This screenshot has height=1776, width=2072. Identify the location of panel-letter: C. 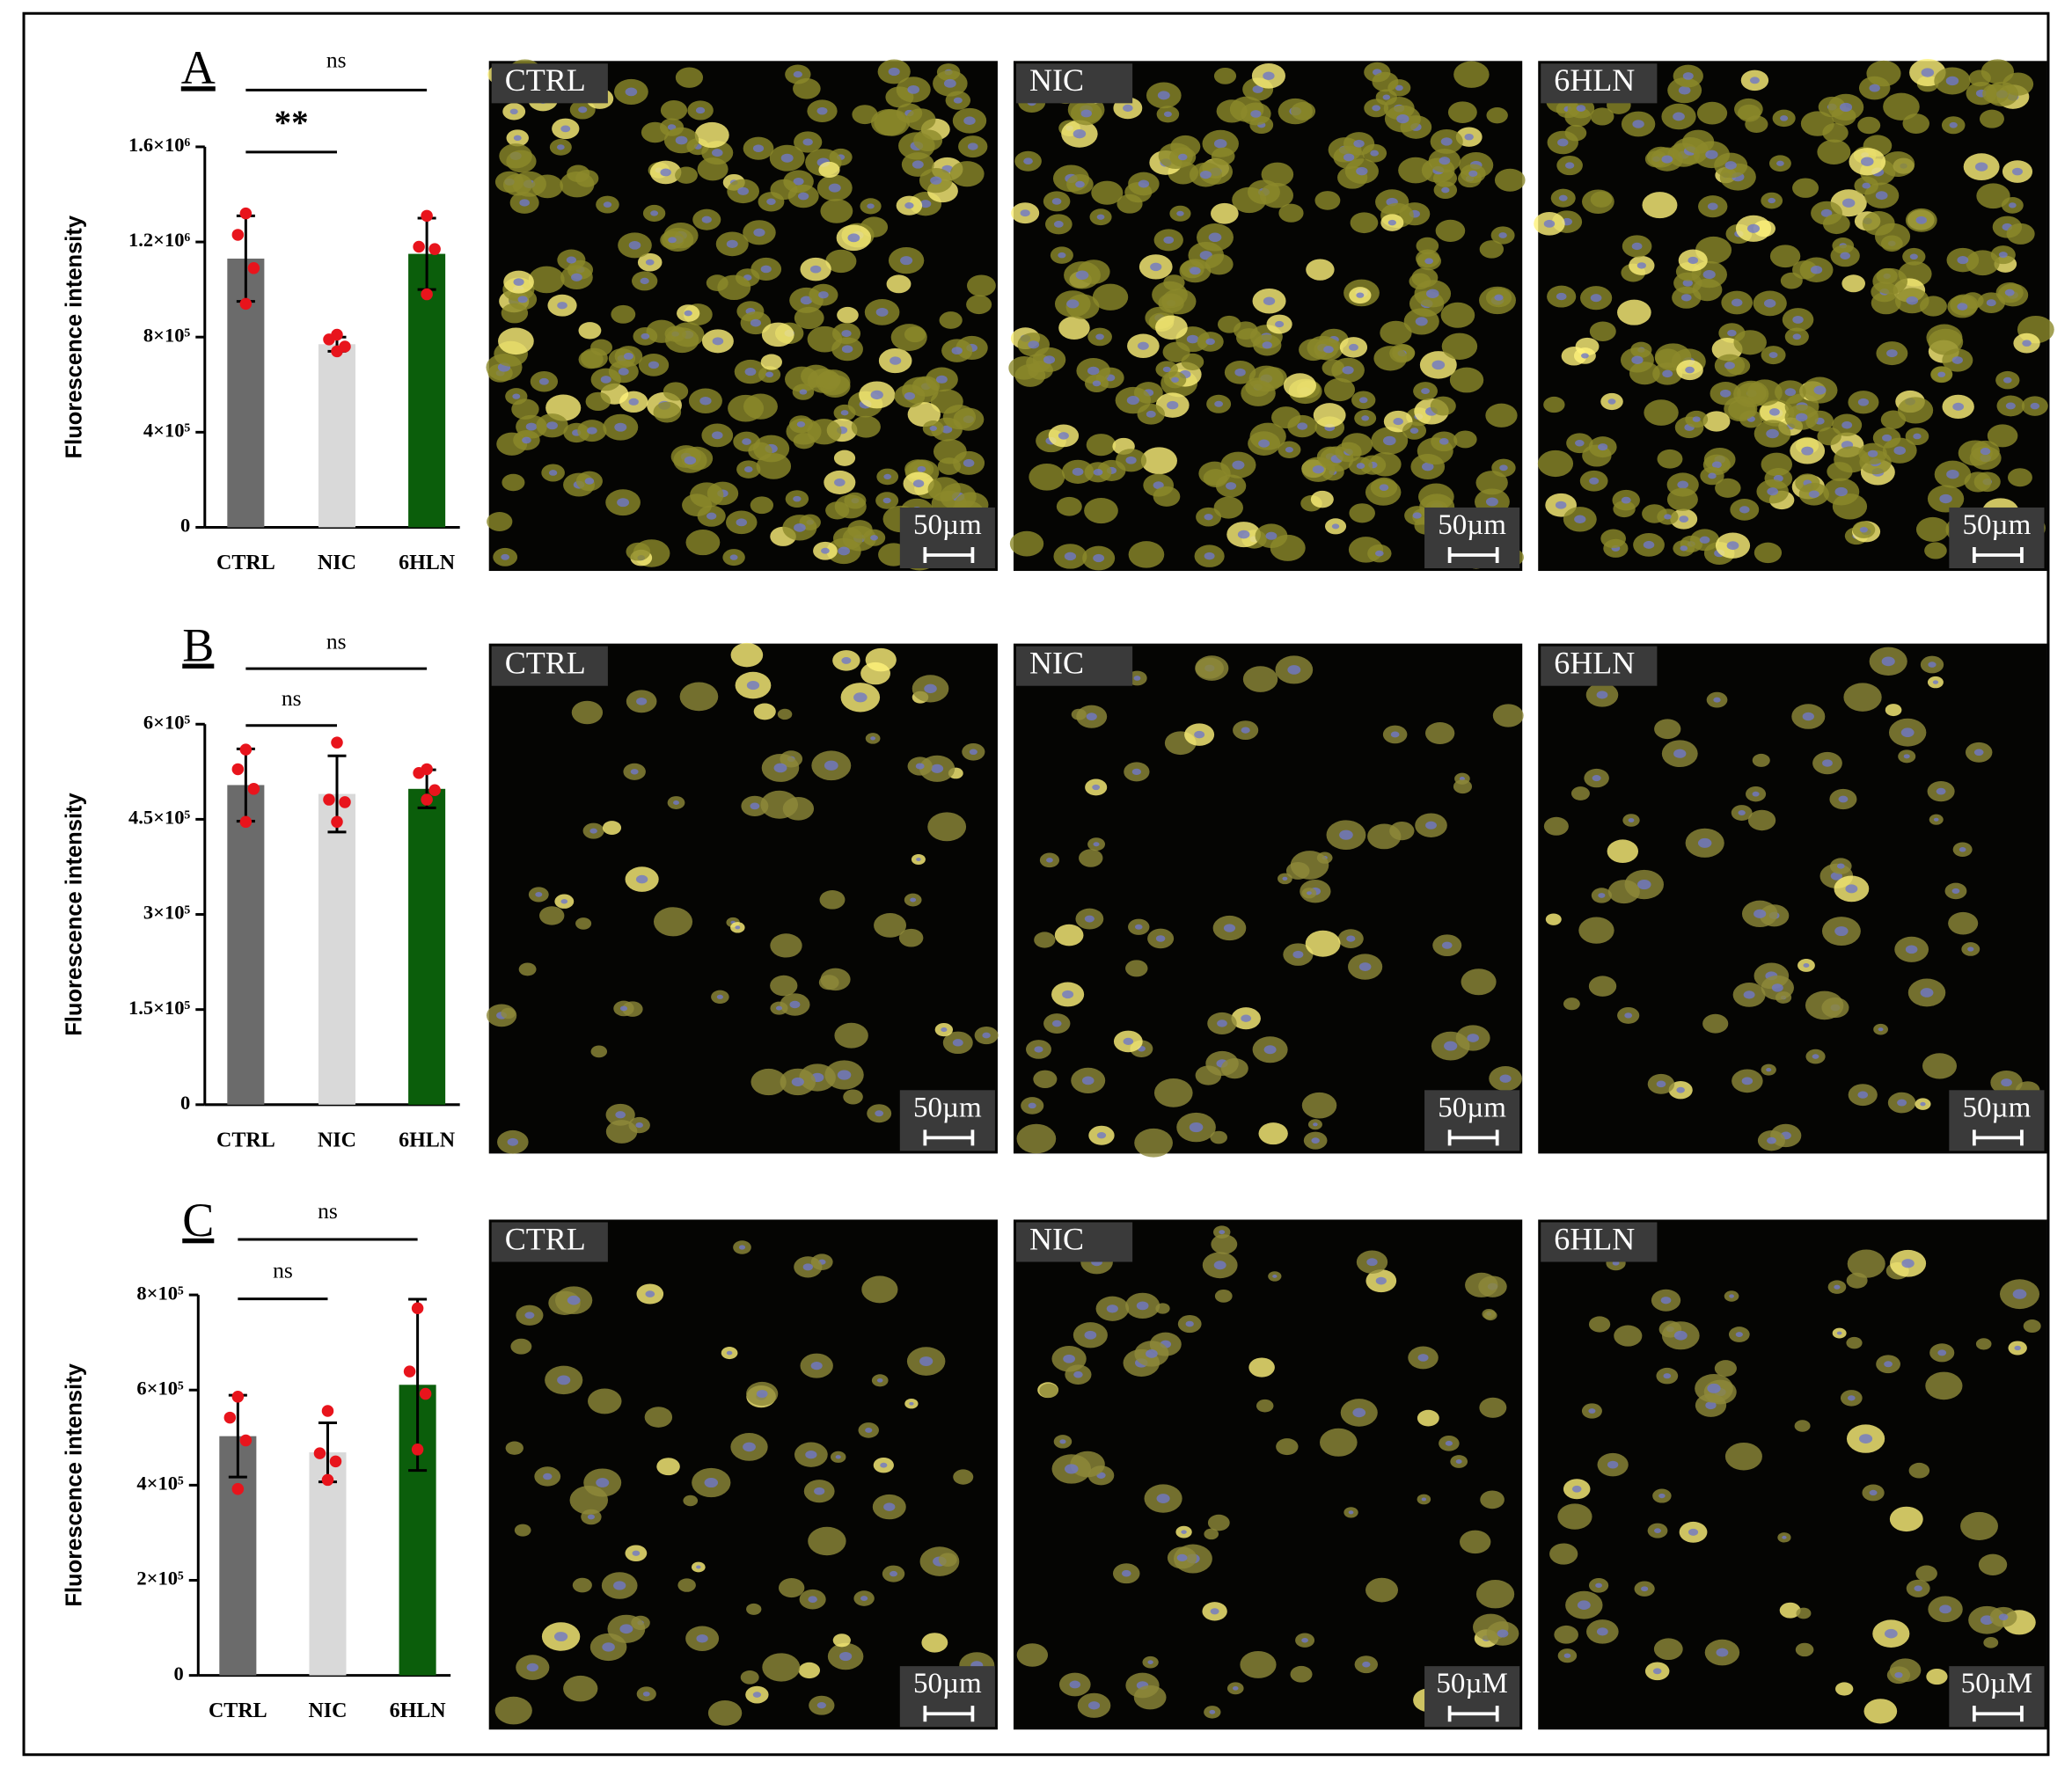
(198, 1220).